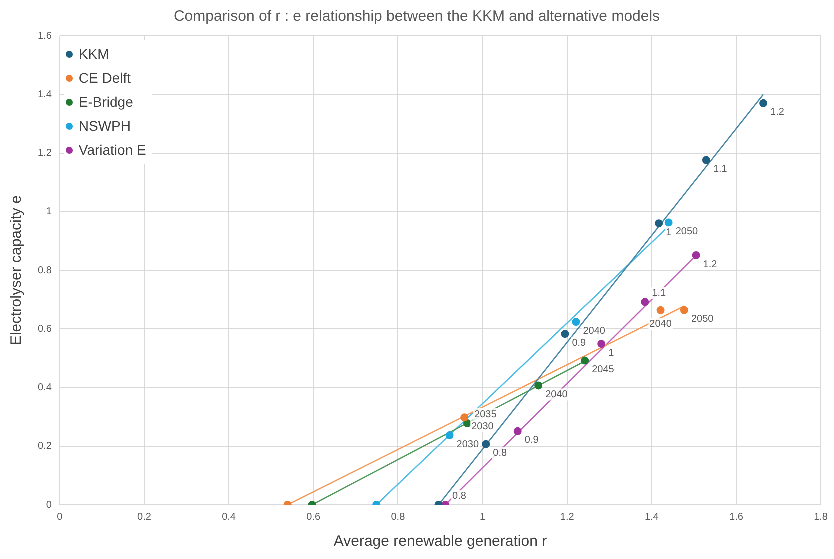 The width and height of the screenshot is (834, 559). I want to click on y-tick-label: 0.2, so click(45, 446).